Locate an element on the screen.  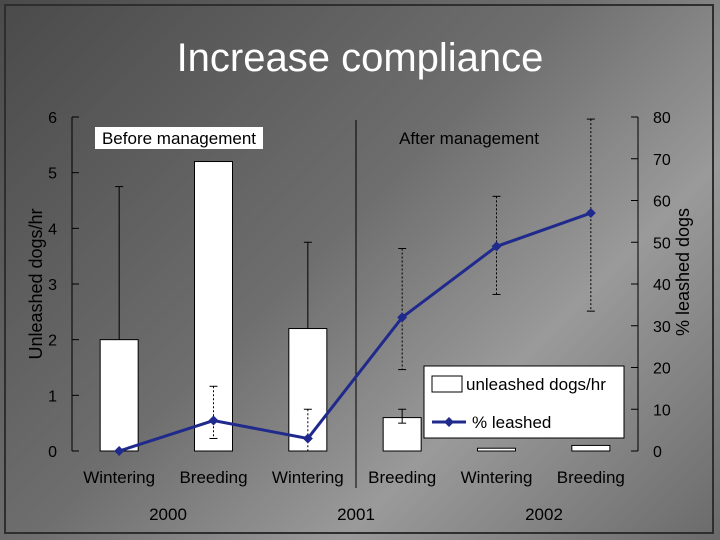
after-management-label: After management is located at coordinates (469, 138).